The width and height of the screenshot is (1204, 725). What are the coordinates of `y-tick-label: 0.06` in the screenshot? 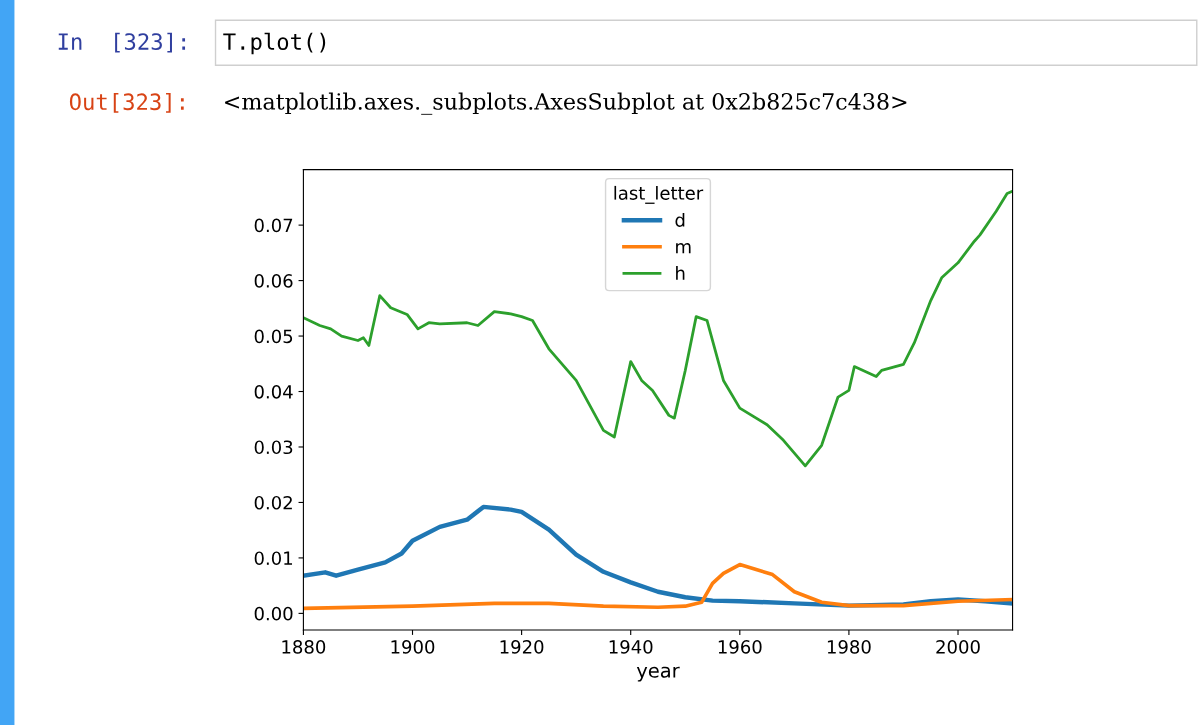 It's located at (273, 281).